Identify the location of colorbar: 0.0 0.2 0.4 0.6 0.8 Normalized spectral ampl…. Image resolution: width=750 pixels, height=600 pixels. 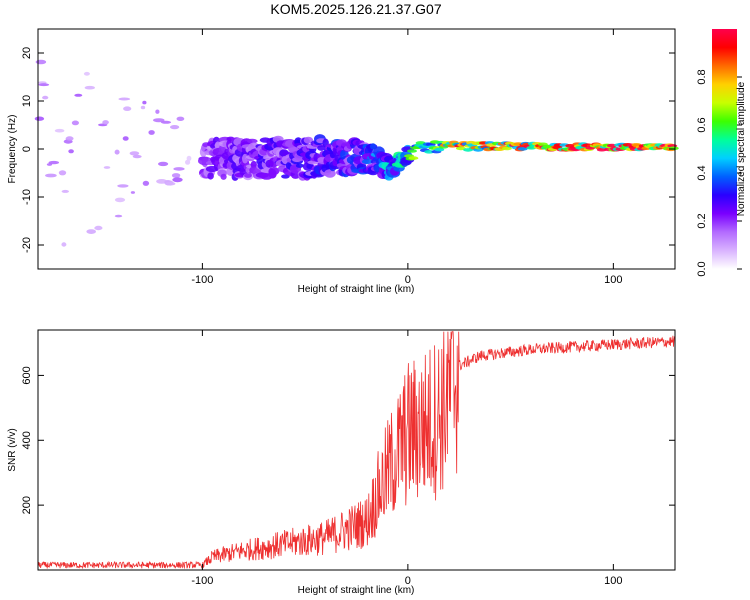
(721, 153).